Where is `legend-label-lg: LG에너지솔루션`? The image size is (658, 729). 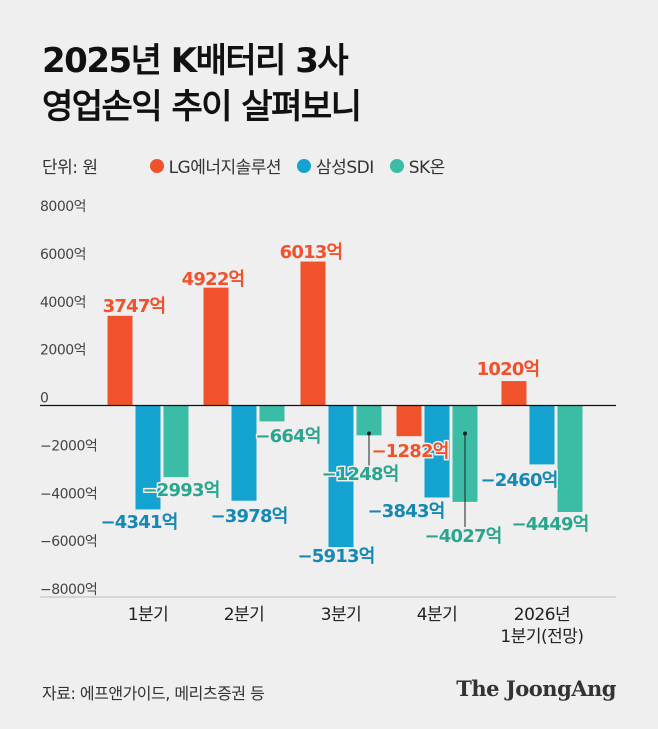 legend-label-lg: LG에너지솔루션 is located at coordinates (225, 168).